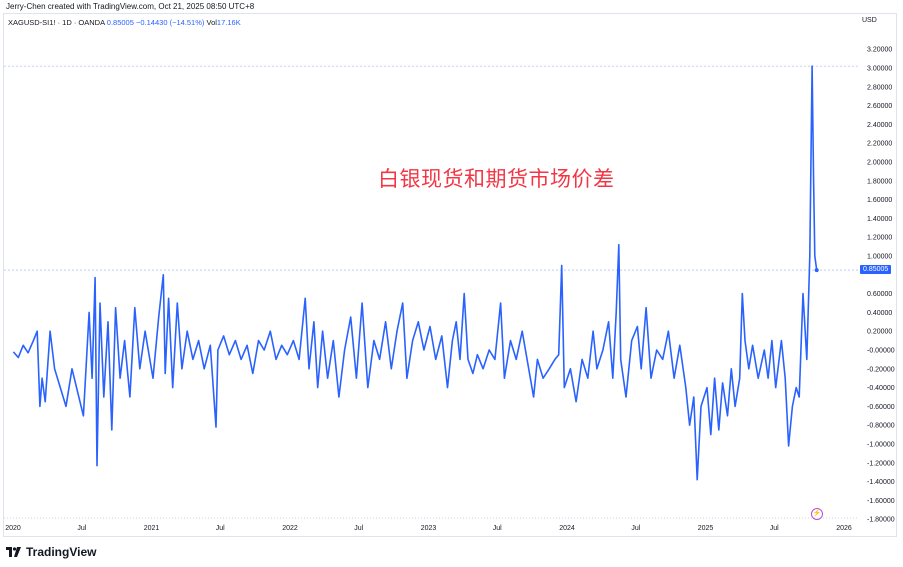  Describe the element at coordinates (881, 426) in the screenshot. I see `y-tick-label: -0.80000` at that location.